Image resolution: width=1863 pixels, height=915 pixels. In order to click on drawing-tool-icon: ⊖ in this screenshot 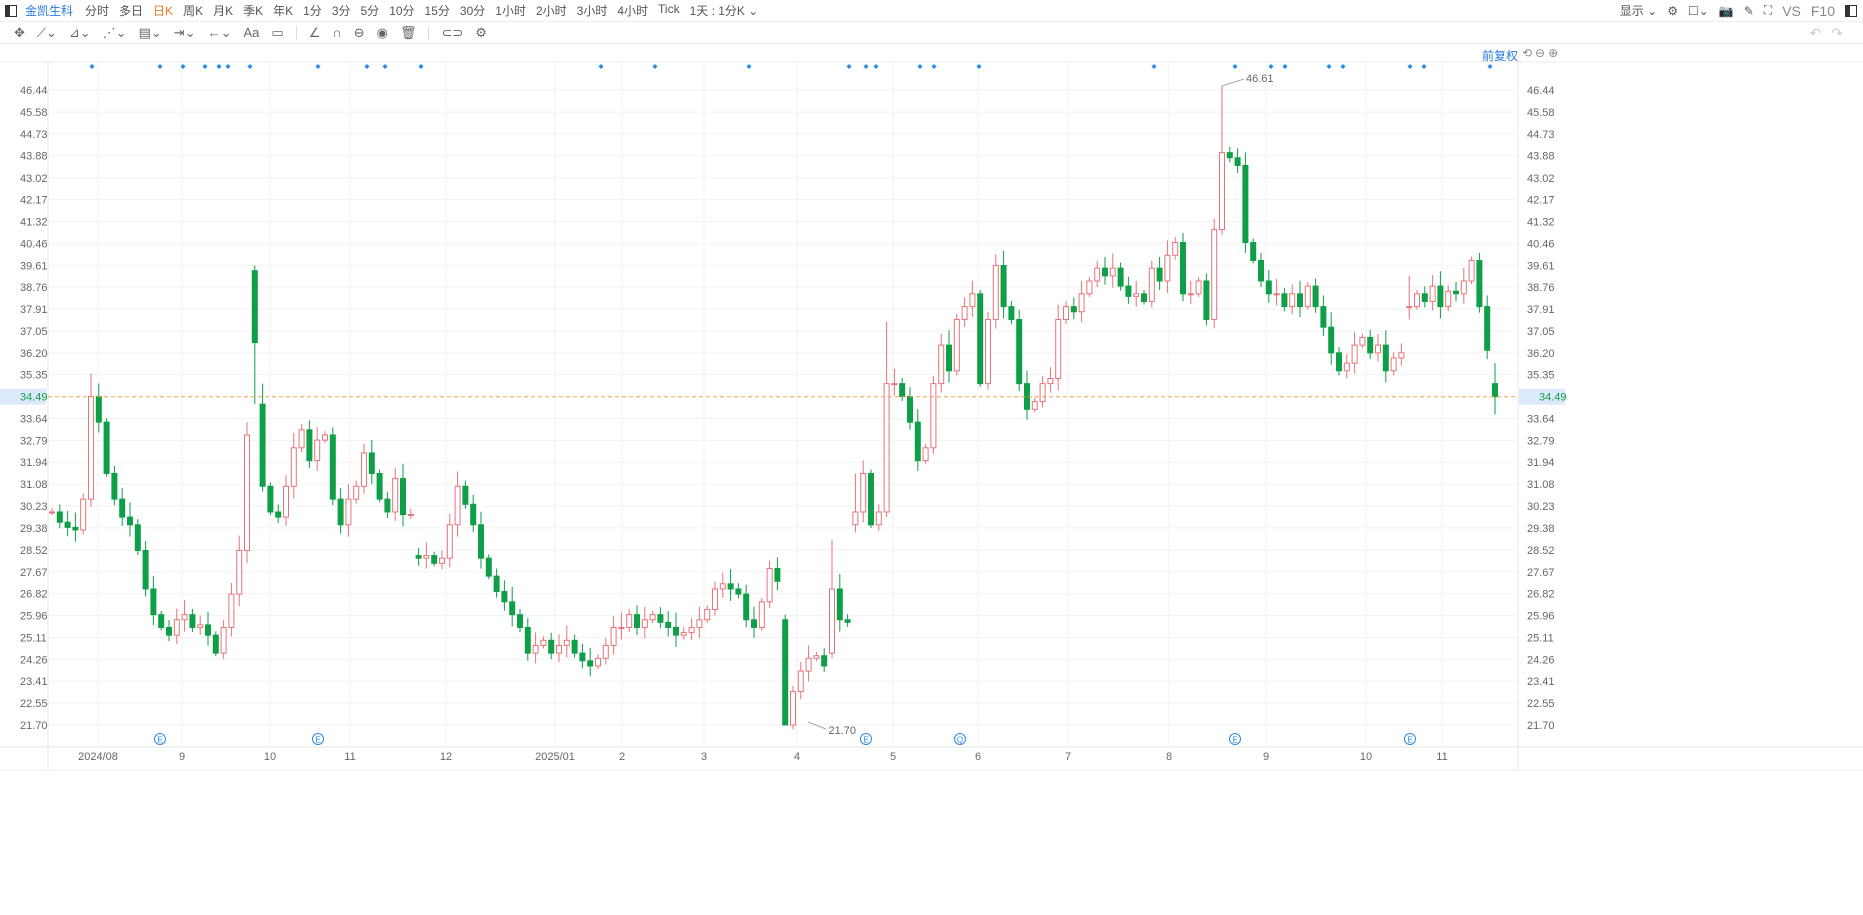, I will do `click(359, 32)`.